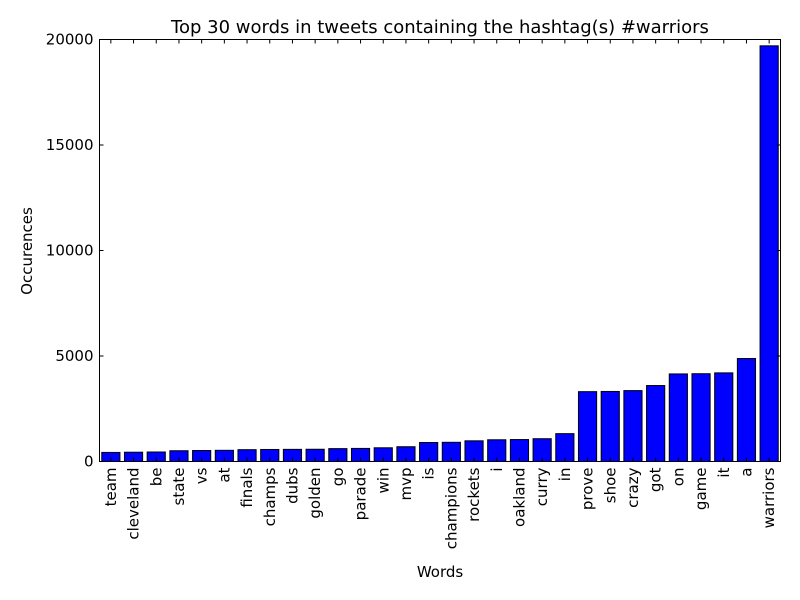 This screenshot has width=800, height=600. Describe the element at coordinates (156, 477) in the screenshot. I see `x-tick-label-be: be` at that location.